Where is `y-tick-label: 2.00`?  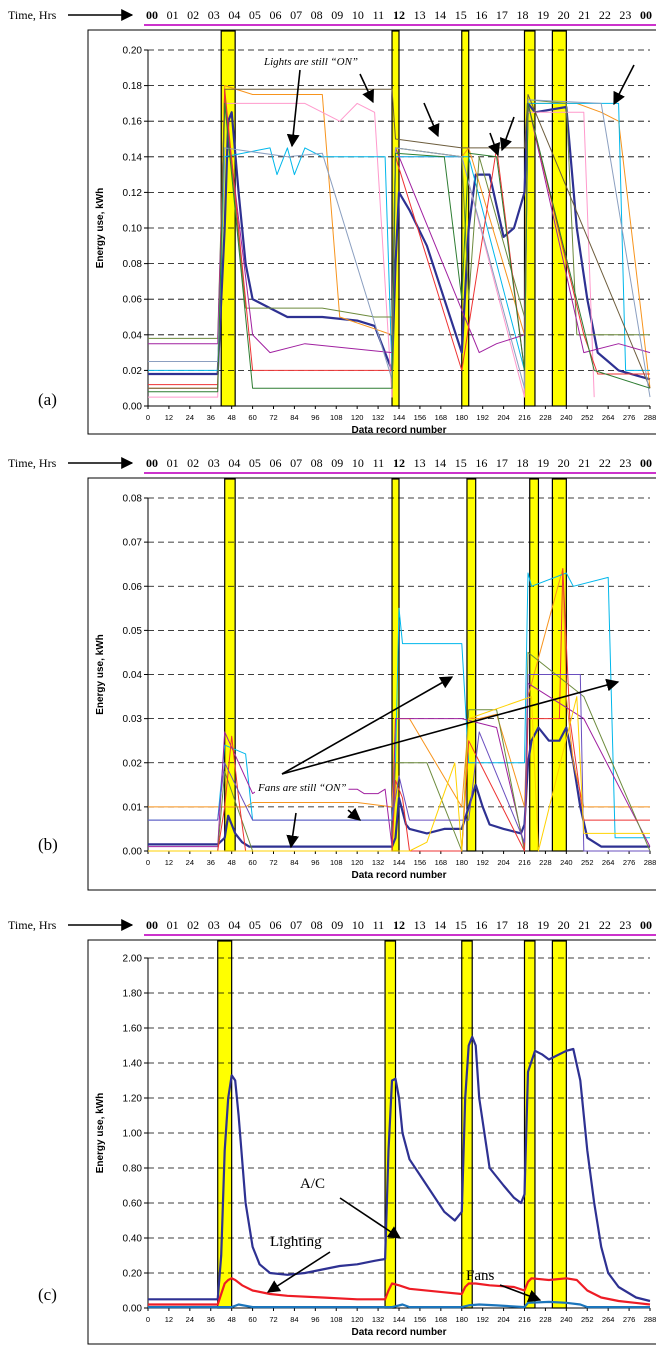
y-tick-label: 2.00 is located at coordinates (133, 959).